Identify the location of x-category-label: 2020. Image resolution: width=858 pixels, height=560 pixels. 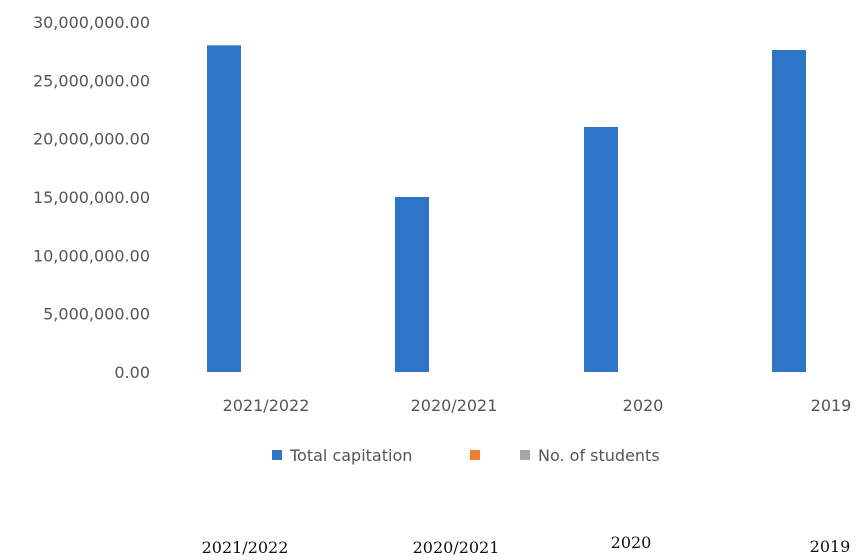
(643, 405).